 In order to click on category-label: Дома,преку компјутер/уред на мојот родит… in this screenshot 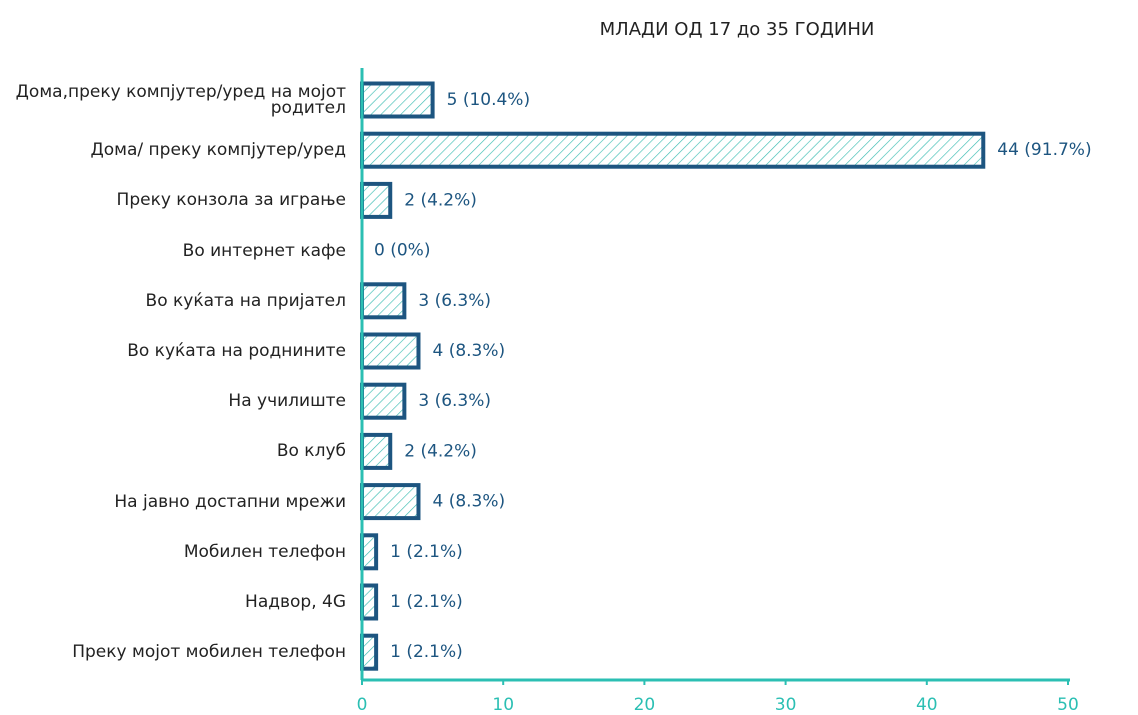, I will do `click(180, 100)`.